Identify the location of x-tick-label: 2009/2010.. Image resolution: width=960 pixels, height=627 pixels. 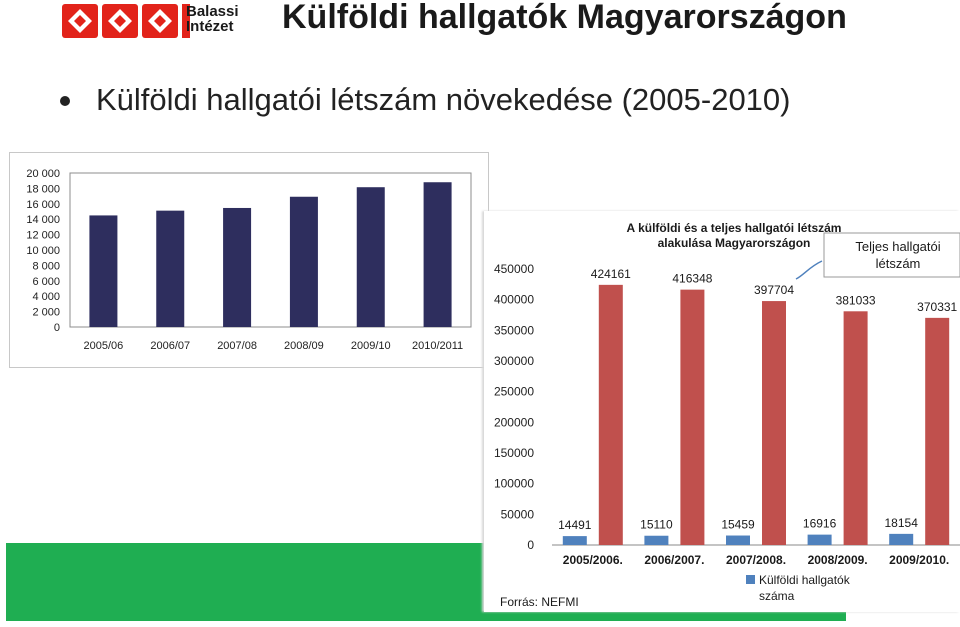
(919, 560).